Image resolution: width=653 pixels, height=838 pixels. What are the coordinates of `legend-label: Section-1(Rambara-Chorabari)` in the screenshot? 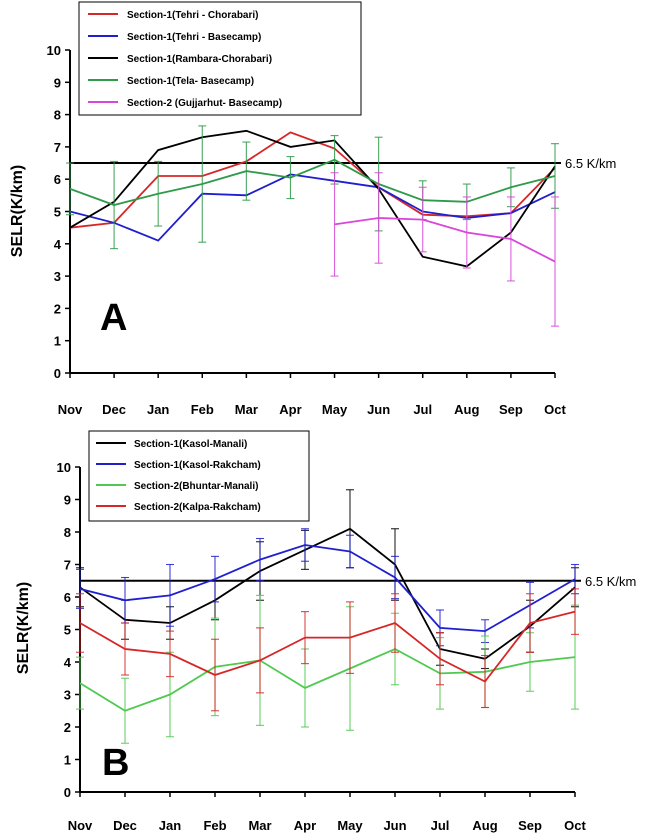 It's located at (199, 59).